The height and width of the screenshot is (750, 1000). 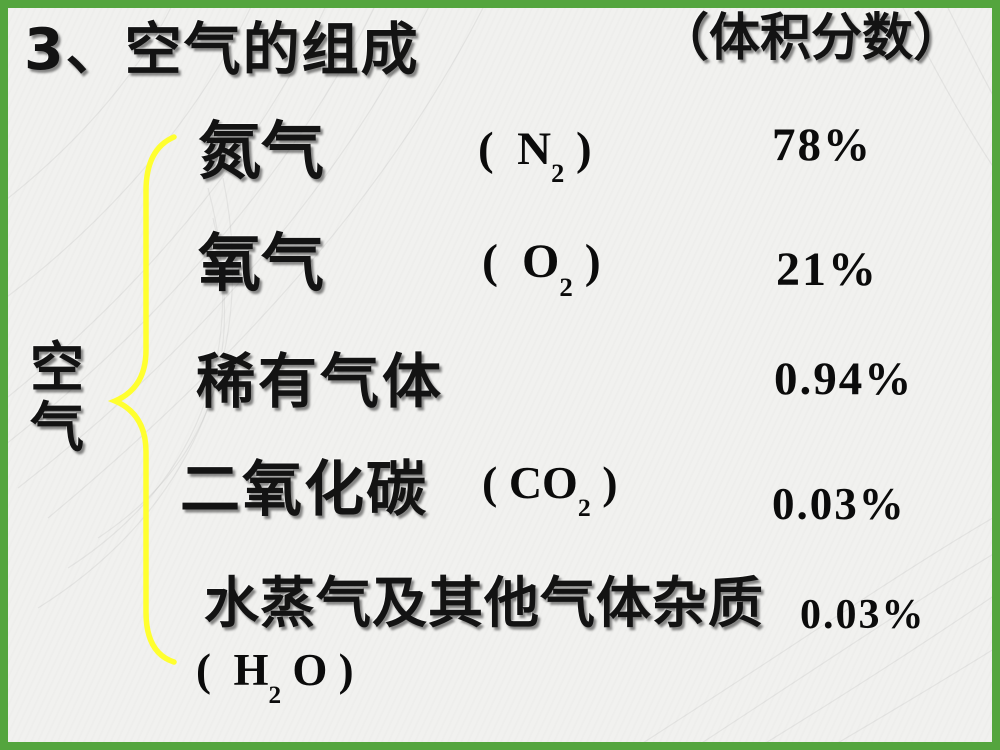 I want to click on gas-percent-nitrogen: 78%, so click(x=822, y=145).